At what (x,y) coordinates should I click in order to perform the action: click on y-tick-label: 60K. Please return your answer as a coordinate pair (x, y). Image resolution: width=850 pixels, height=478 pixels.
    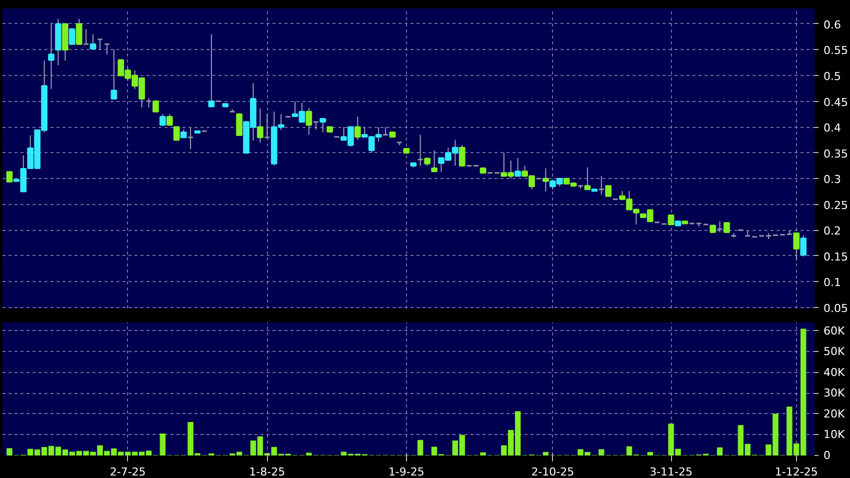
    Looking at the image, I should click on (835, 331).